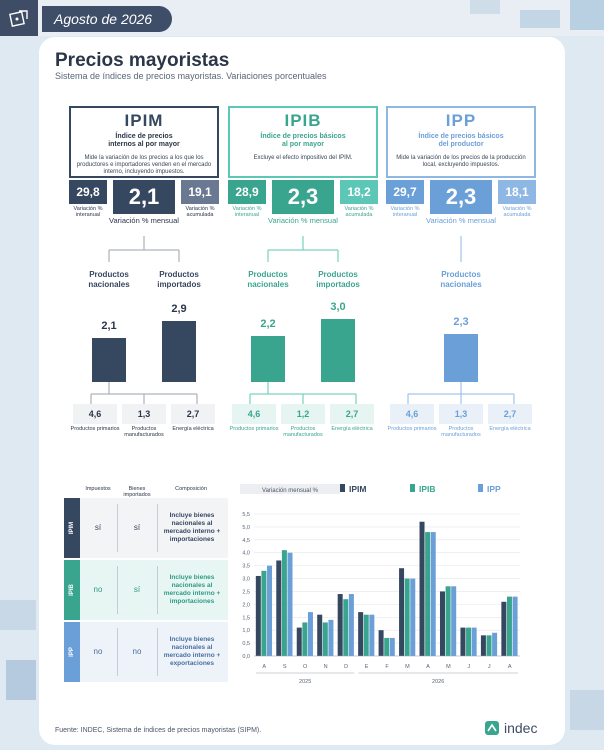 The width and height of the screenshot is (604, 750). What do you see at coordinates (98, 489) in the screenshot?
I see `table-header: Impuestos` at bounding box center [98, 489].